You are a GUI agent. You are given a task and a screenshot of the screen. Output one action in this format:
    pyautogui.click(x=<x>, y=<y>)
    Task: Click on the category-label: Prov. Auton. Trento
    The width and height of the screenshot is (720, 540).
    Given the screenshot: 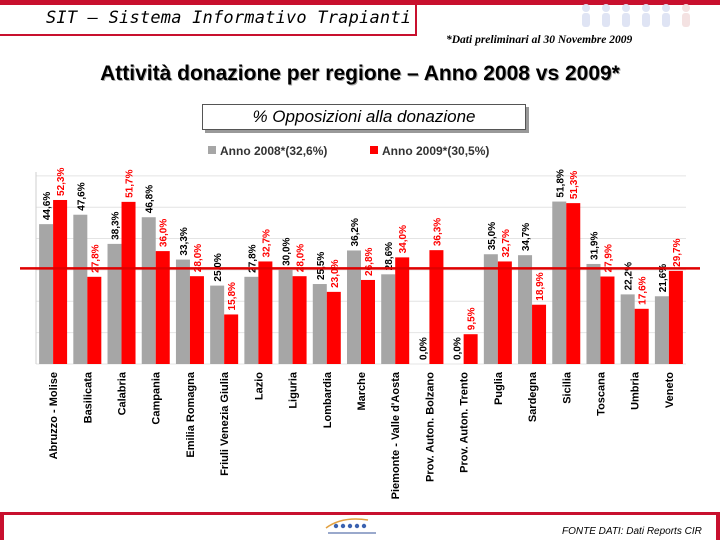 What is the action you would take?
    pyautogui.click(x=465, y=422)
    